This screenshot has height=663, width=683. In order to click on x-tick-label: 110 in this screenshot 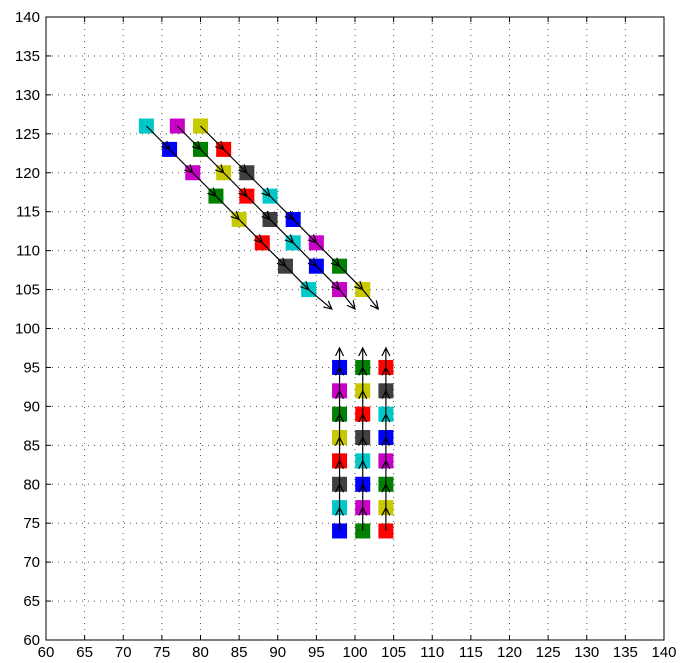, I will do `click(432, 652)`.